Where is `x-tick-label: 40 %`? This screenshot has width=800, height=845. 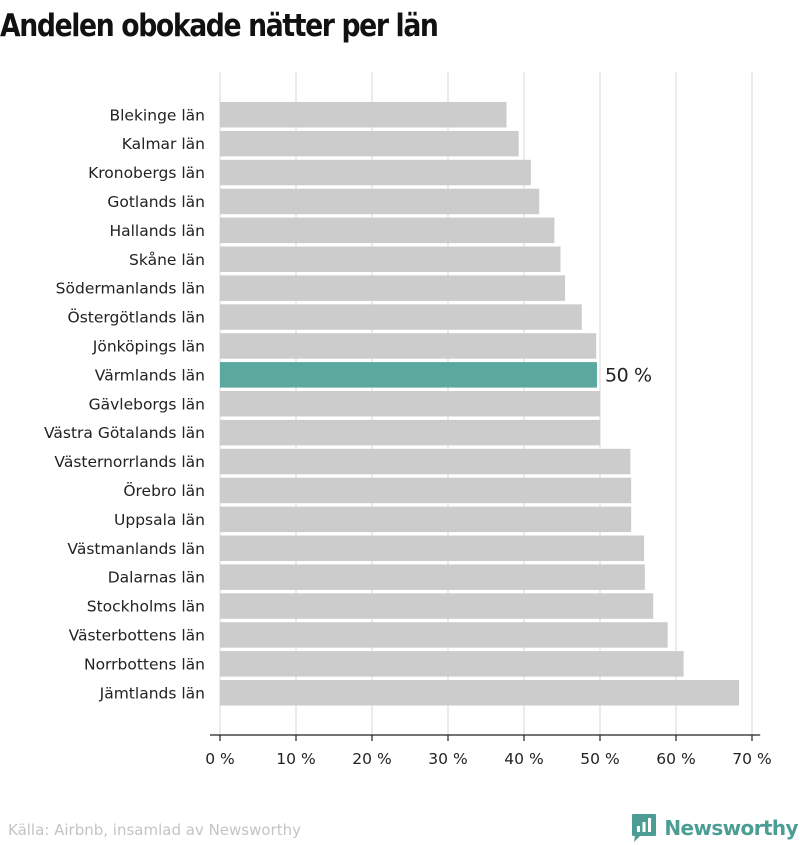
x-tick-label: 40 % is located at coordinates (523, 759).